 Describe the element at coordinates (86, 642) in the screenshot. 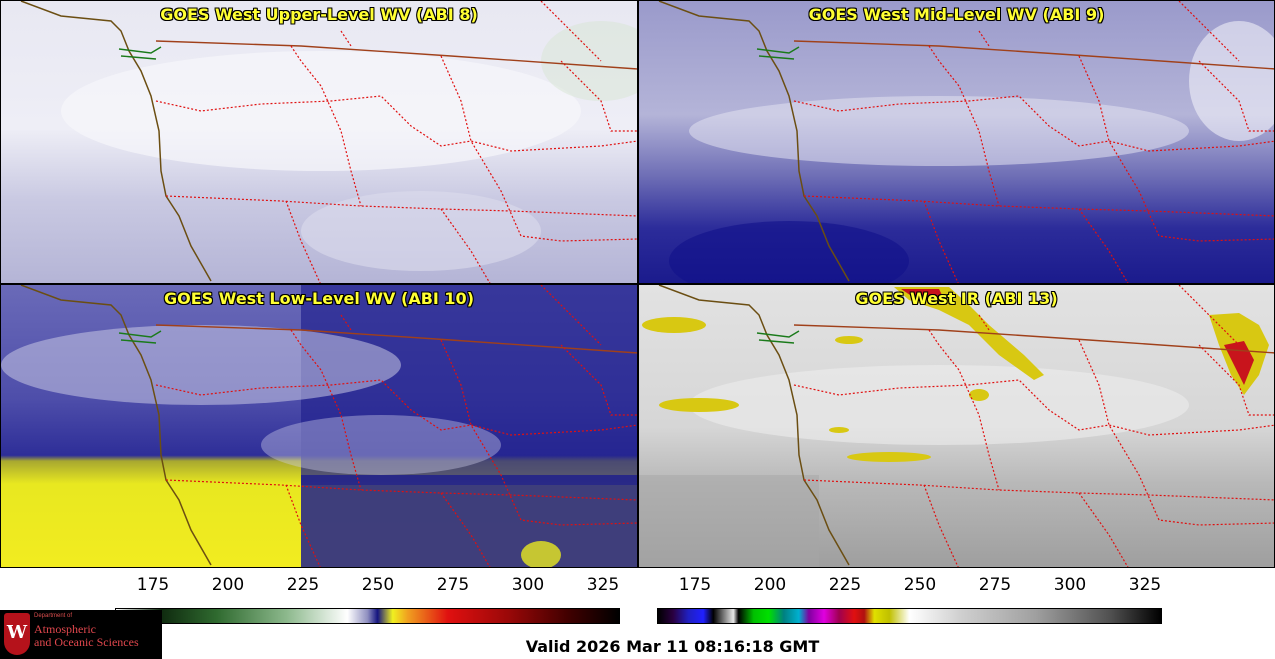

I see `logo-name-line2: and Oceanic Sciences` at that location.